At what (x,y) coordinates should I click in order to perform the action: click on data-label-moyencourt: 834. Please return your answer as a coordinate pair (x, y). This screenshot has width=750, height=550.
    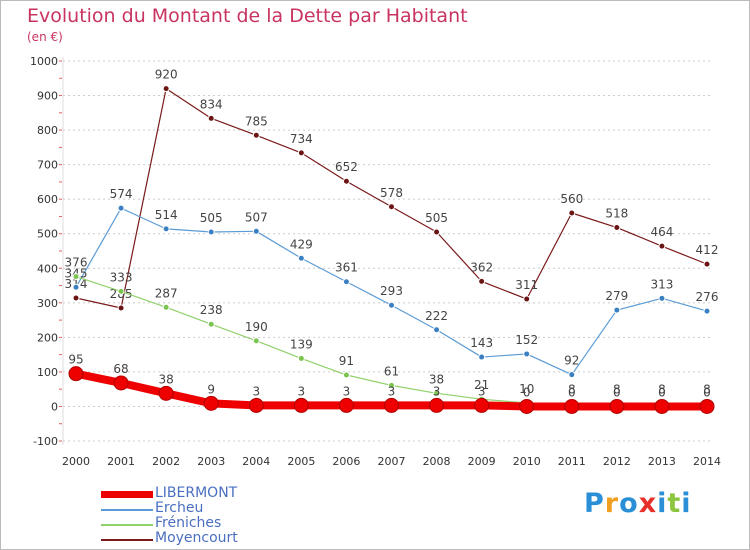
    Looking at the image, I should click on (211, 104).